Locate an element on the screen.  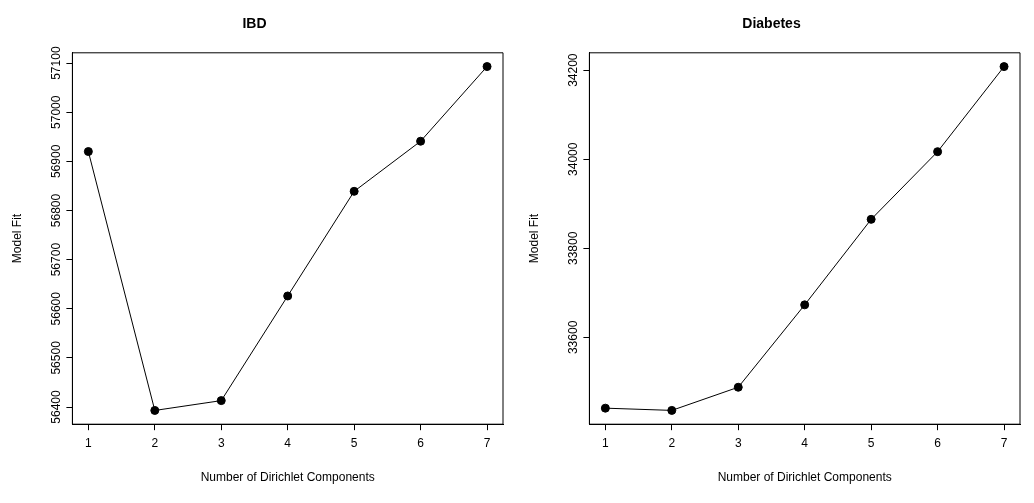
y-tick-label: 57000 is located at coordinates (55, 112).